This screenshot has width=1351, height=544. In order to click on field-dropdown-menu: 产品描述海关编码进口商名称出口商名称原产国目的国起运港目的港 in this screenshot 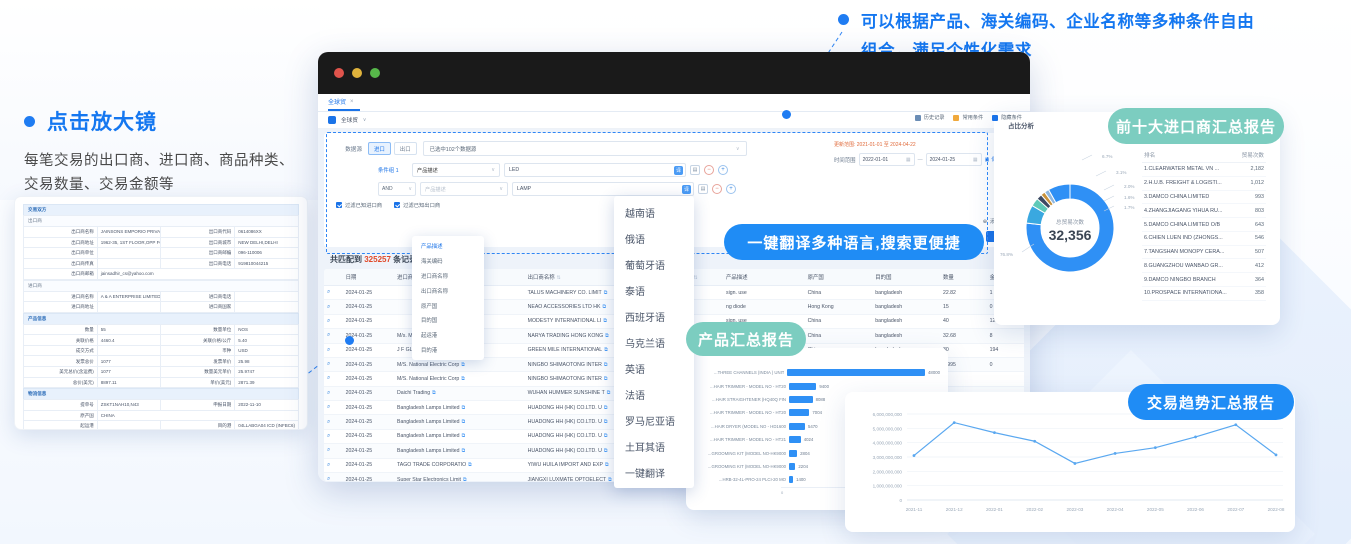, I will do `click(448, 298)`.